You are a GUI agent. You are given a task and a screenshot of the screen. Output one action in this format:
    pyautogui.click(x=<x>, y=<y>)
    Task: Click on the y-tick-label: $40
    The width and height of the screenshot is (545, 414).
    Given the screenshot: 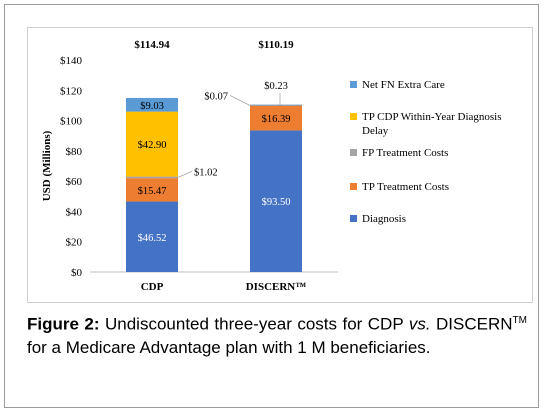 What is the action you would take?
    pyautogui.click(x=74, y=212)
    